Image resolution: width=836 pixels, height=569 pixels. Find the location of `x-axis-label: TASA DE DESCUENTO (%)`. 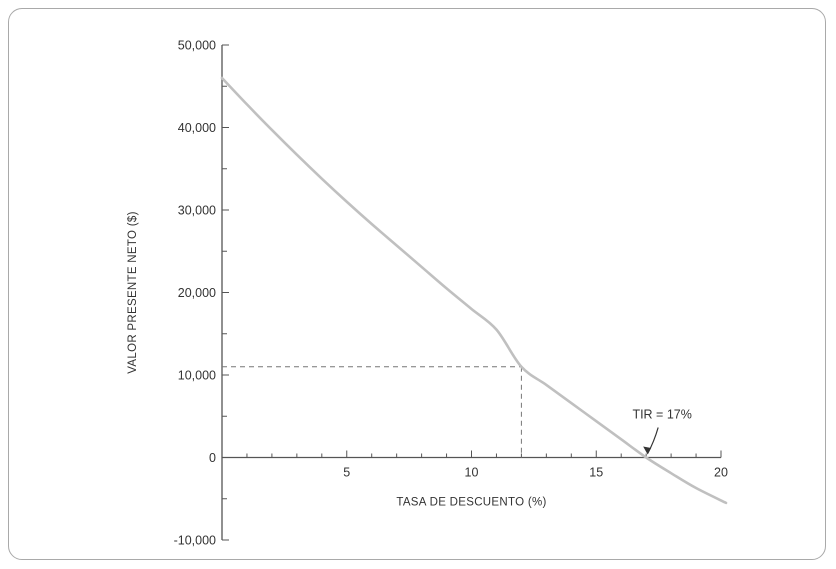

x-axis-label: TASA DE DESCUENTO (%) is located at coordinates (471, 503).